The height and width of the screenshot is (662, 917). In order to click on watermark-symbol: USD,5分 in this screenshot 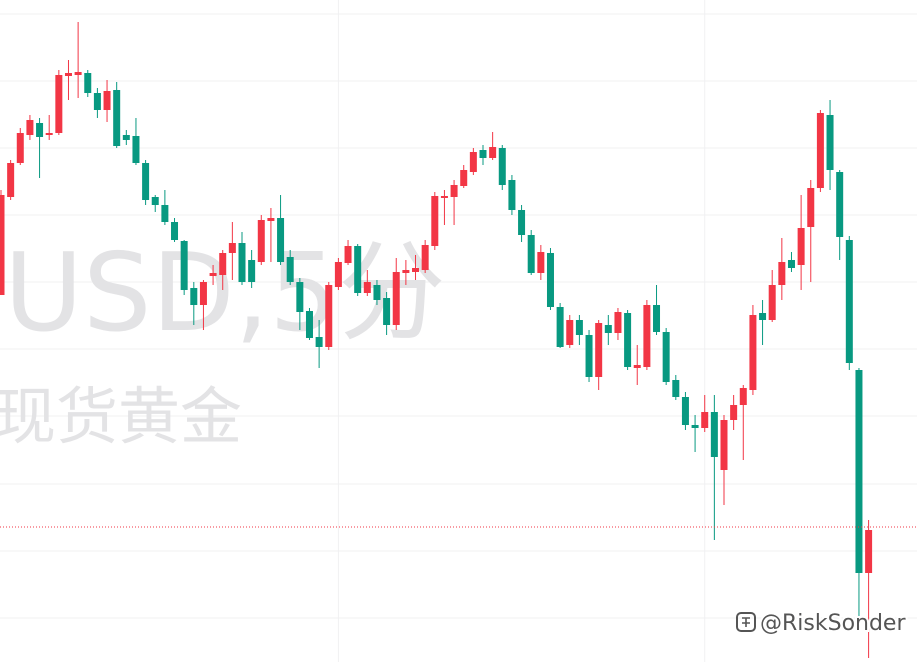, I will do `click(225, 293)`.